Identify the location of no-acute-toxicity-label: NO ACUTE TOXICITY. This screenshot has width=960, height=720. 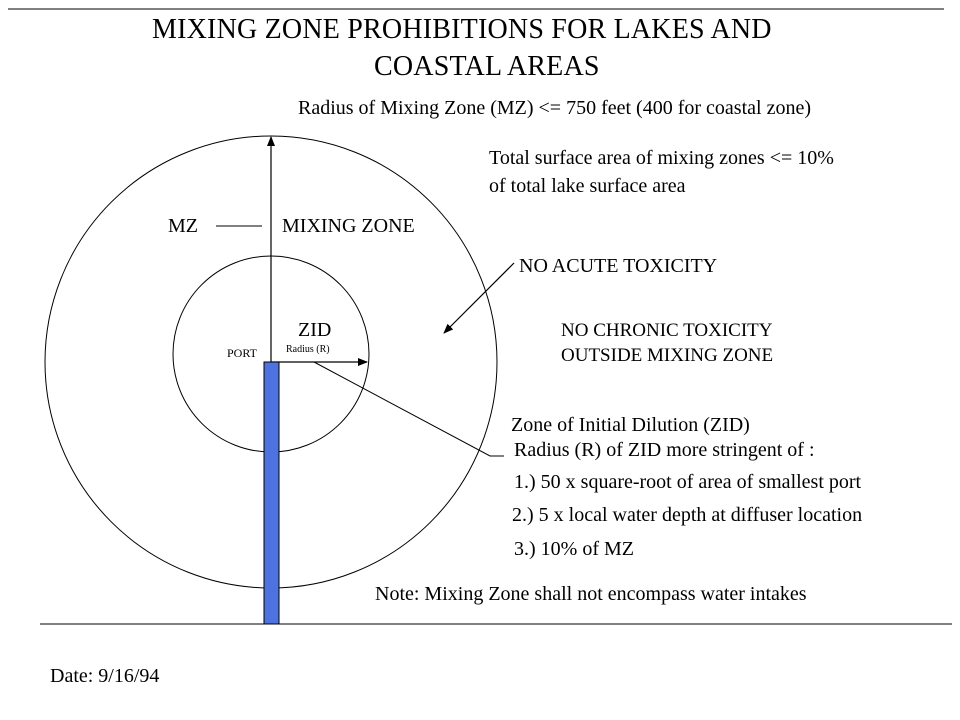
(618, 266).